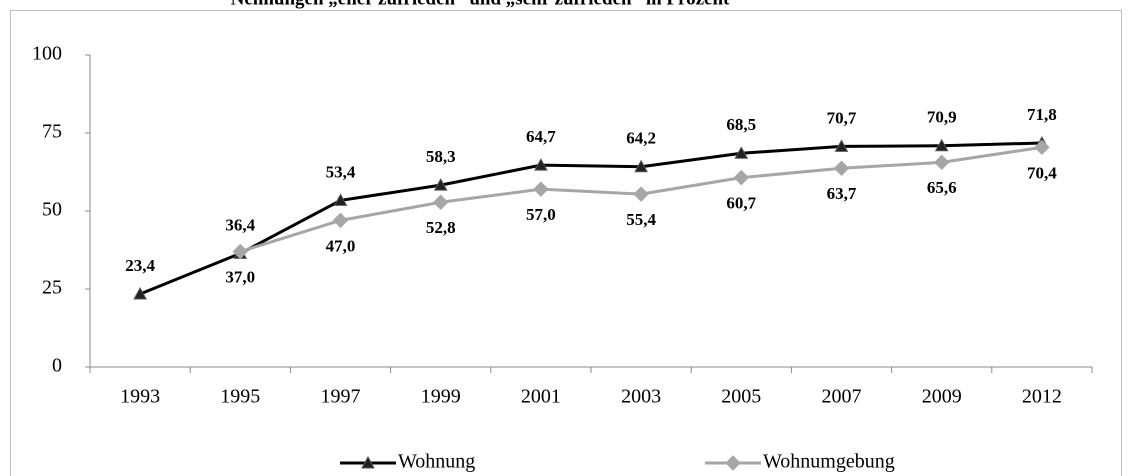 The width and height of the screenshot is (1132, 476). I want to click on x-tick-label: 1993, so click(140, 397).